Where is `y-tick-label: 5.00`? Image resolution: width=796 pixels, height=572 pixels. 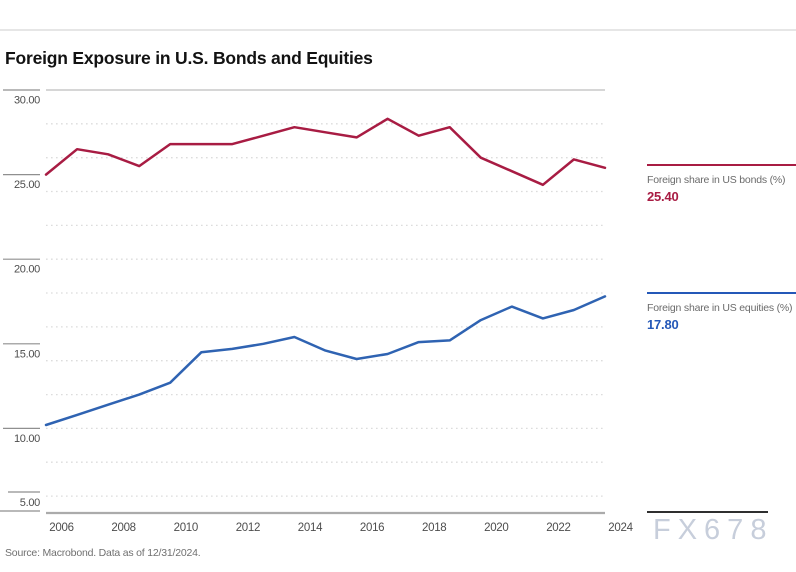 y-tick-label: 5.00 is located at coordinates (30, 503).